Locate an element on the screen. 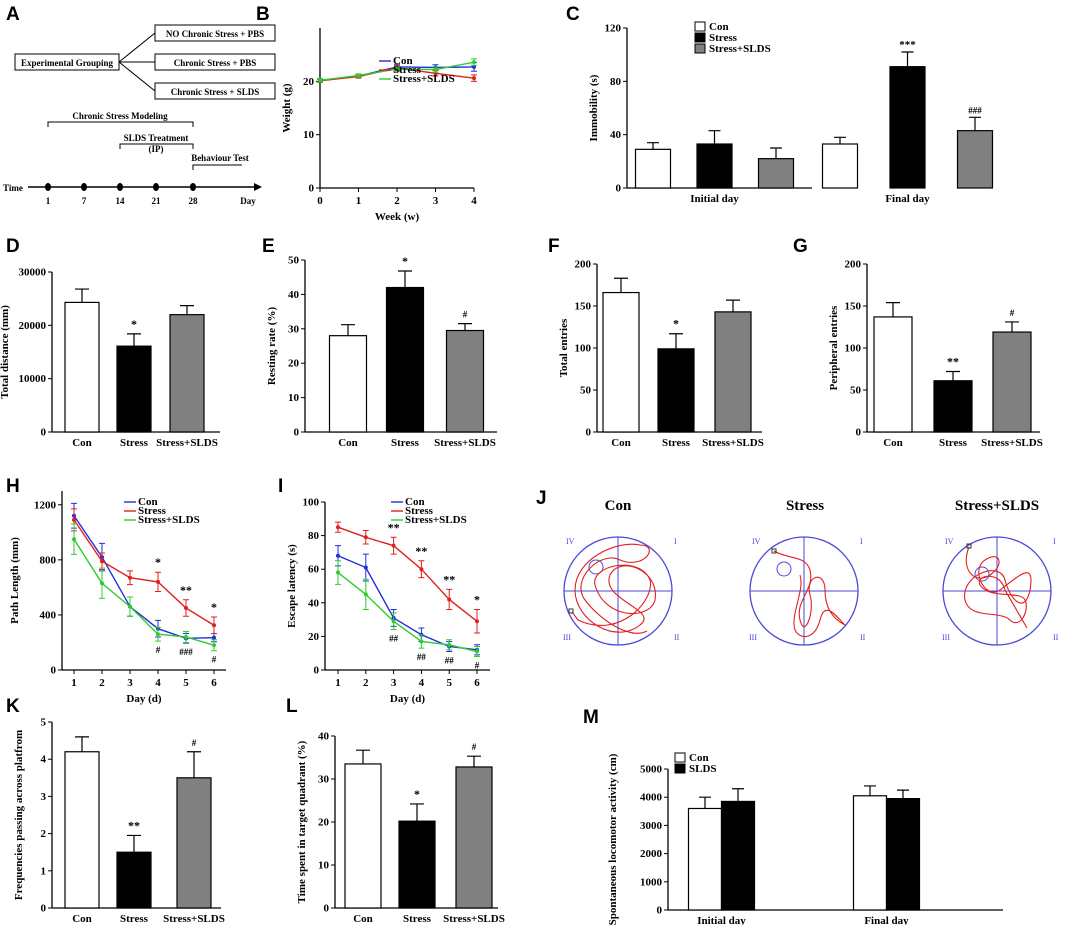 This screenshot has height=925, width=1065. y-axis-title: Total distance (mm) is located at coordinates (5, 352).